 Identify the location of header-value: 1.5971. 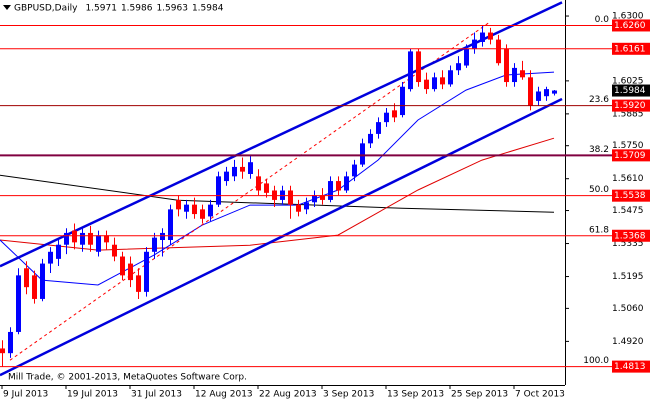
(101, 9).